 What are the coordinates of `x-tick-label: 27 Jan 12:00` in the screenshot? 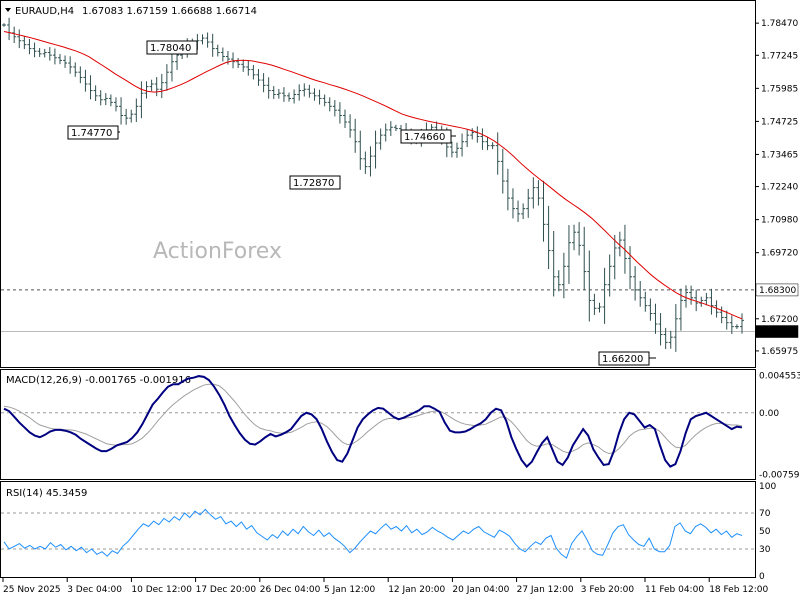 It's located at (545, 590).